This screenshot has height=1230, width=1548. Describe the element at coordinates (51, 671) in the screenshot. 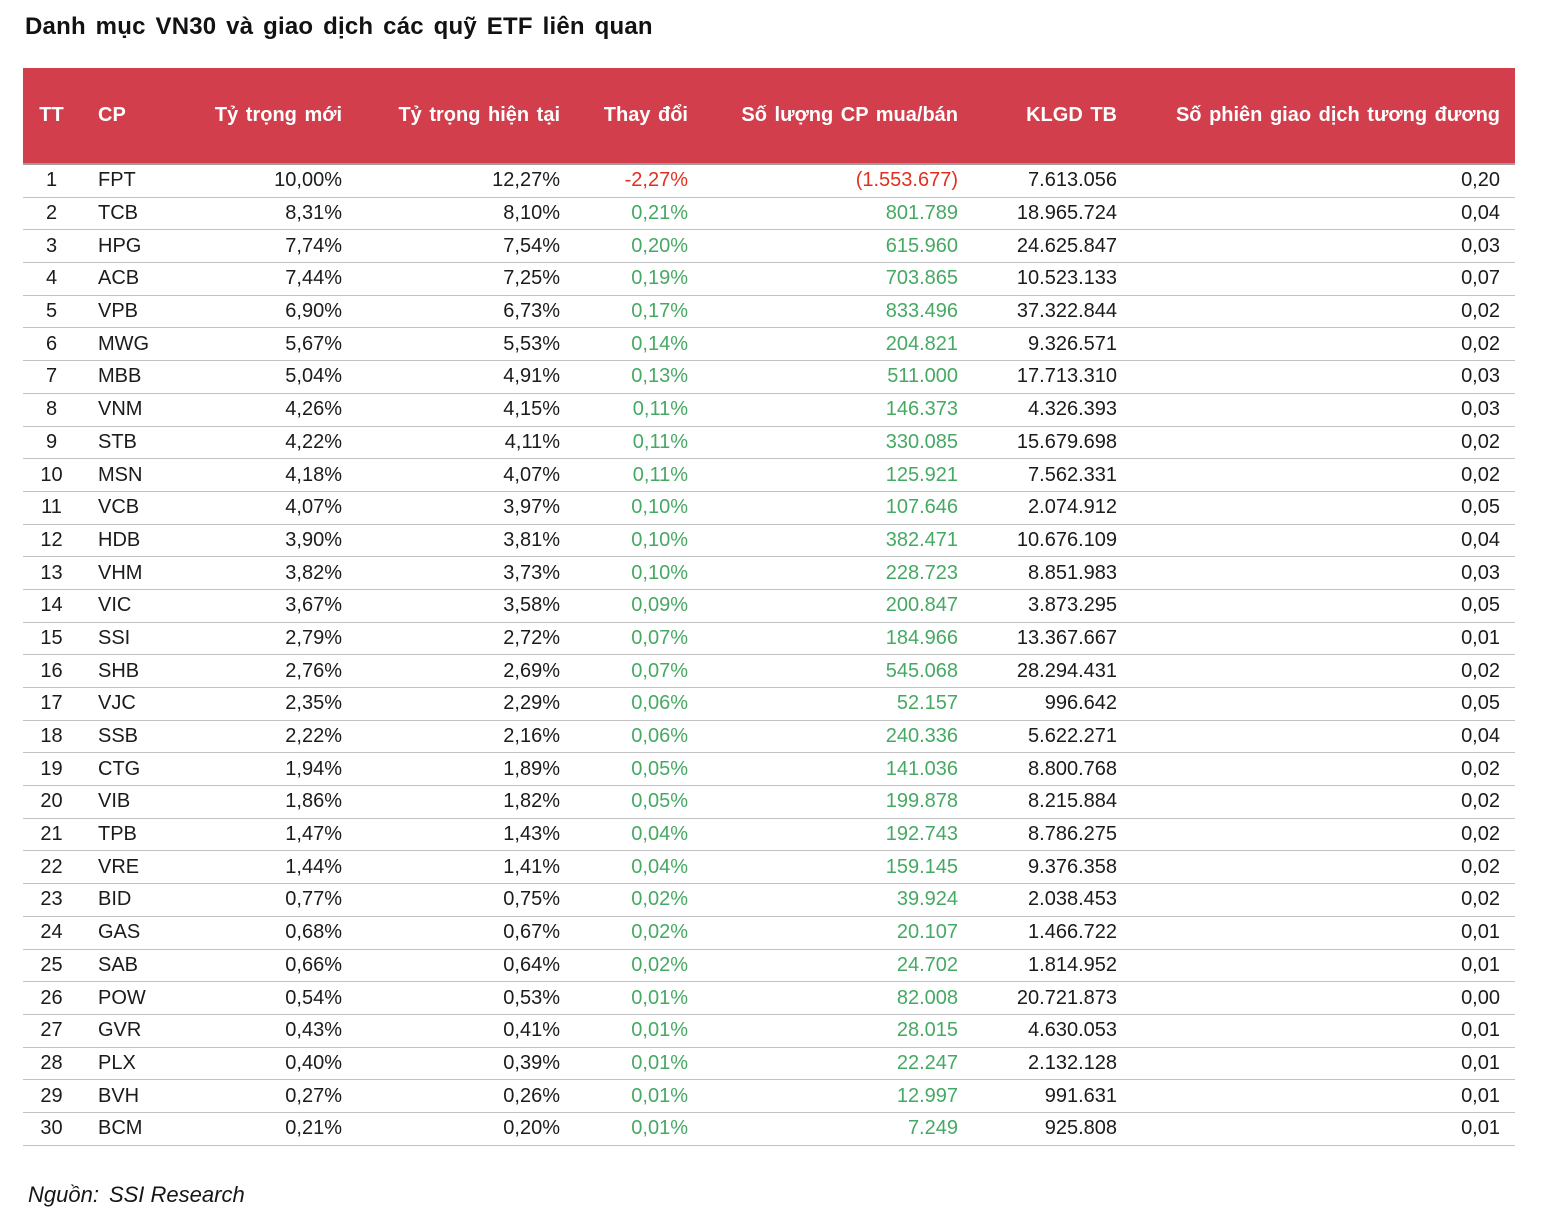

I see `cell-tt: 16` at that location.